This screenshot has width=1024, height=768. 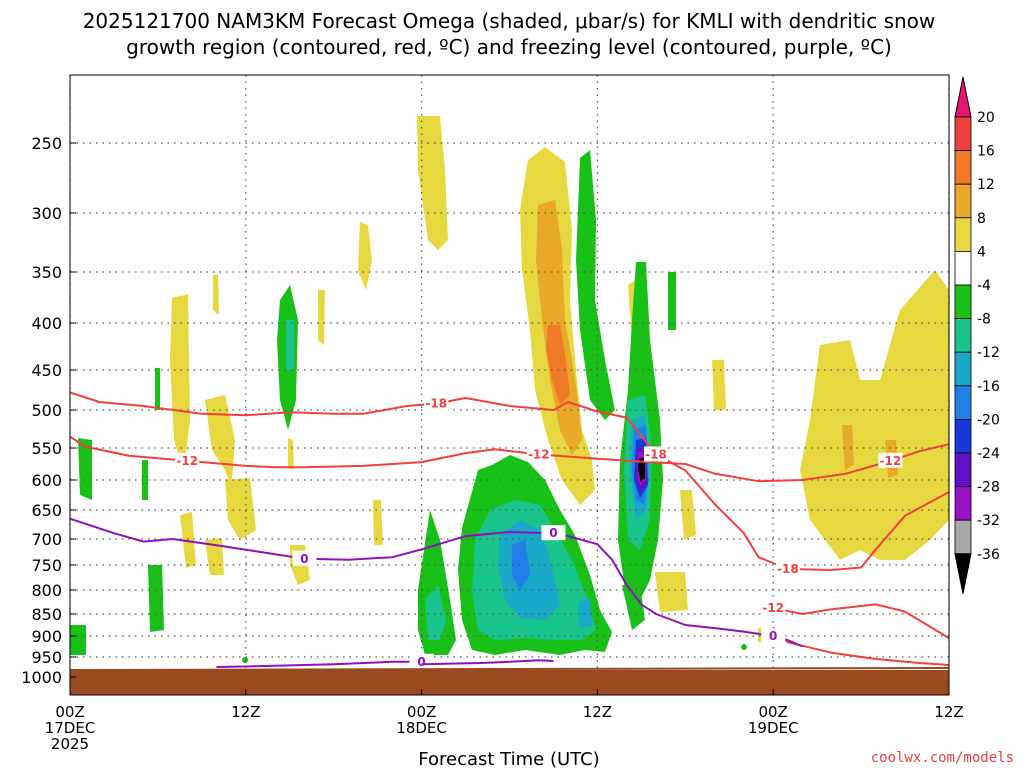 I want to click on colorbar-label: -28, so click(x=988, y=488).